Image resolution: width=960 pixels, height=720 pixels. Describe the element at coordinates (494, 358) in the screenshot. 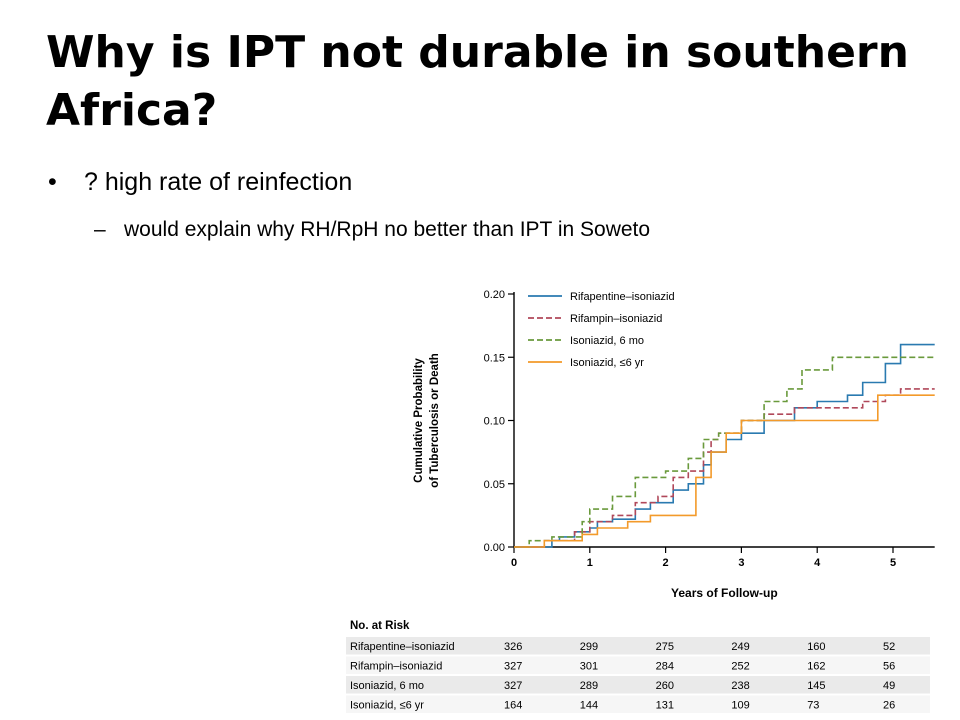

I see `y-tick-label: 0.15` at that location.